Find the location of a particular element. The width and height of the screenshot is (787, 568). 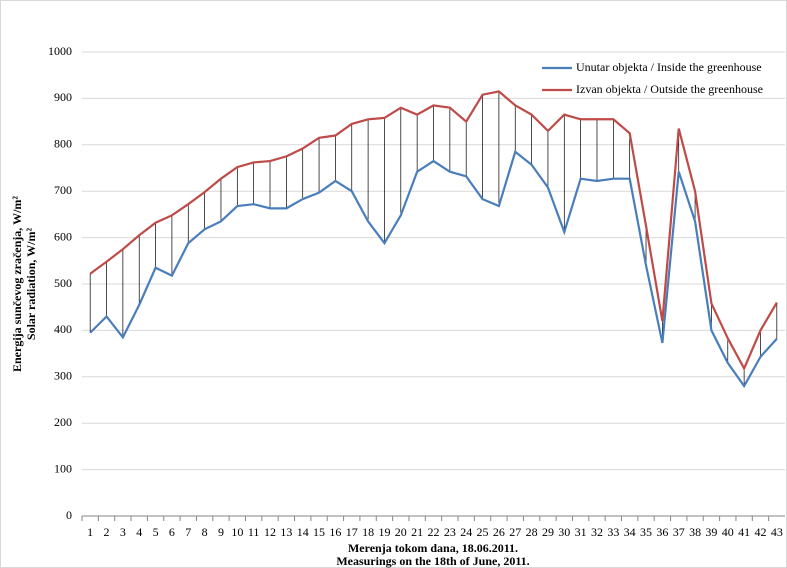

y-tick-label: 900 is located at coordinates (63, 97).